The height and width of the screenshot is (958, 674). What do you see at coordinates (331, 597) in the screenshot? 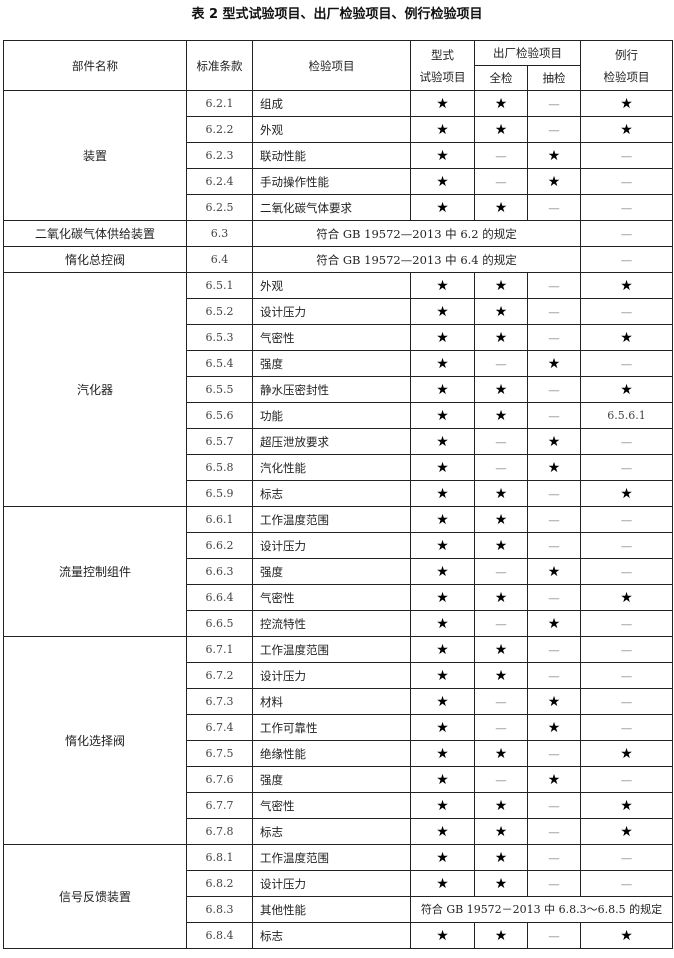
I see `inspection-item-cell: 气密性` at bounding box center [331, 597].